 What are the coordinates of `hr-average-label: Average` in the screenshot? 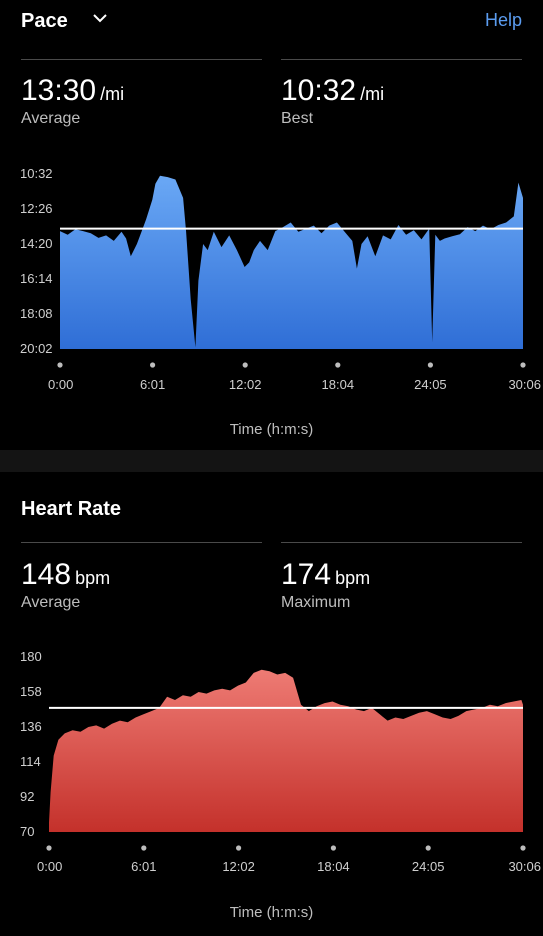 It's located at (51, 602).